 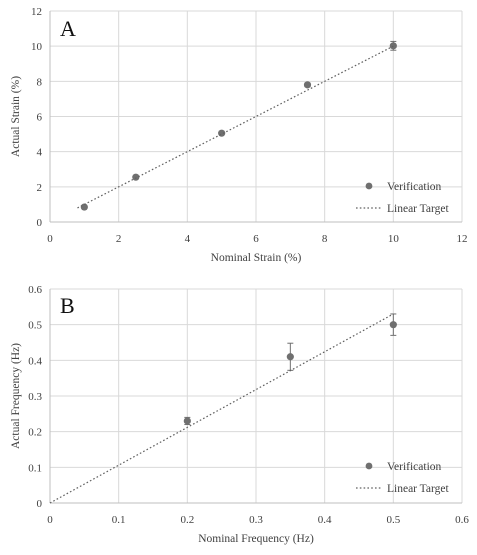 What do you see at coordinates (256, 239) in the screenshot?
I see `x-tick-label: 6` at bounding box center [256, 239].